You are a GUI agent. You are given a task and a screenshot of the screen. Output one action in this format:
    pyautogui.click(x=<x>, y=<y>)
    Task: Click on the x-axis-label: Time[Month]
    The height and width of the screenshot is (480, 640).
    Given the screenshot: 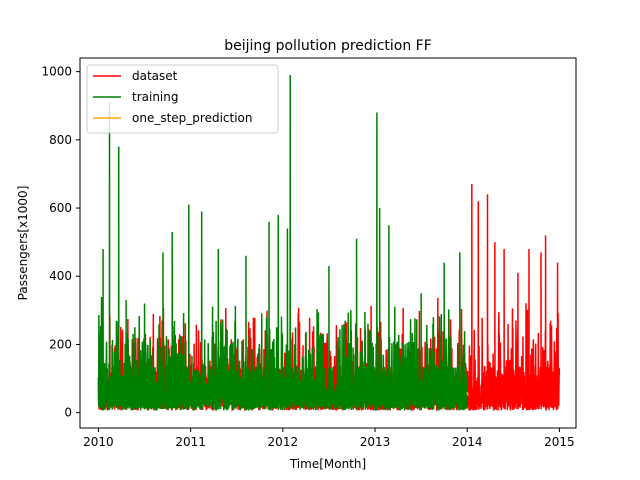 What is the action you would take?
    pyautogui.click(x=327, y=464)
    